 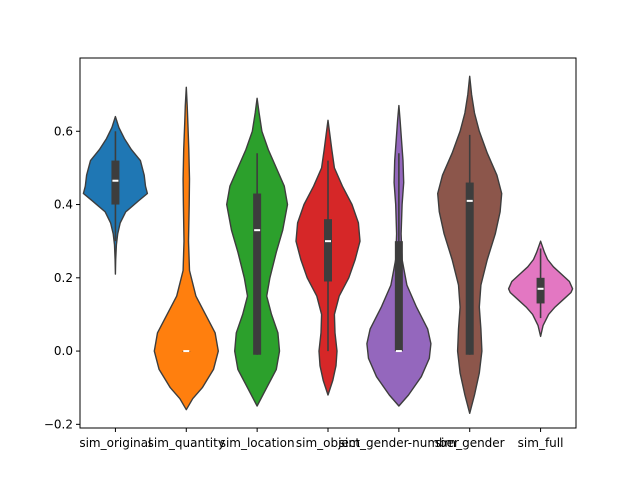 What do you see at coordinates (328, 443) in the screenshot?
I see `x-tick-label: sim_object` at bounding box center [328, 443].